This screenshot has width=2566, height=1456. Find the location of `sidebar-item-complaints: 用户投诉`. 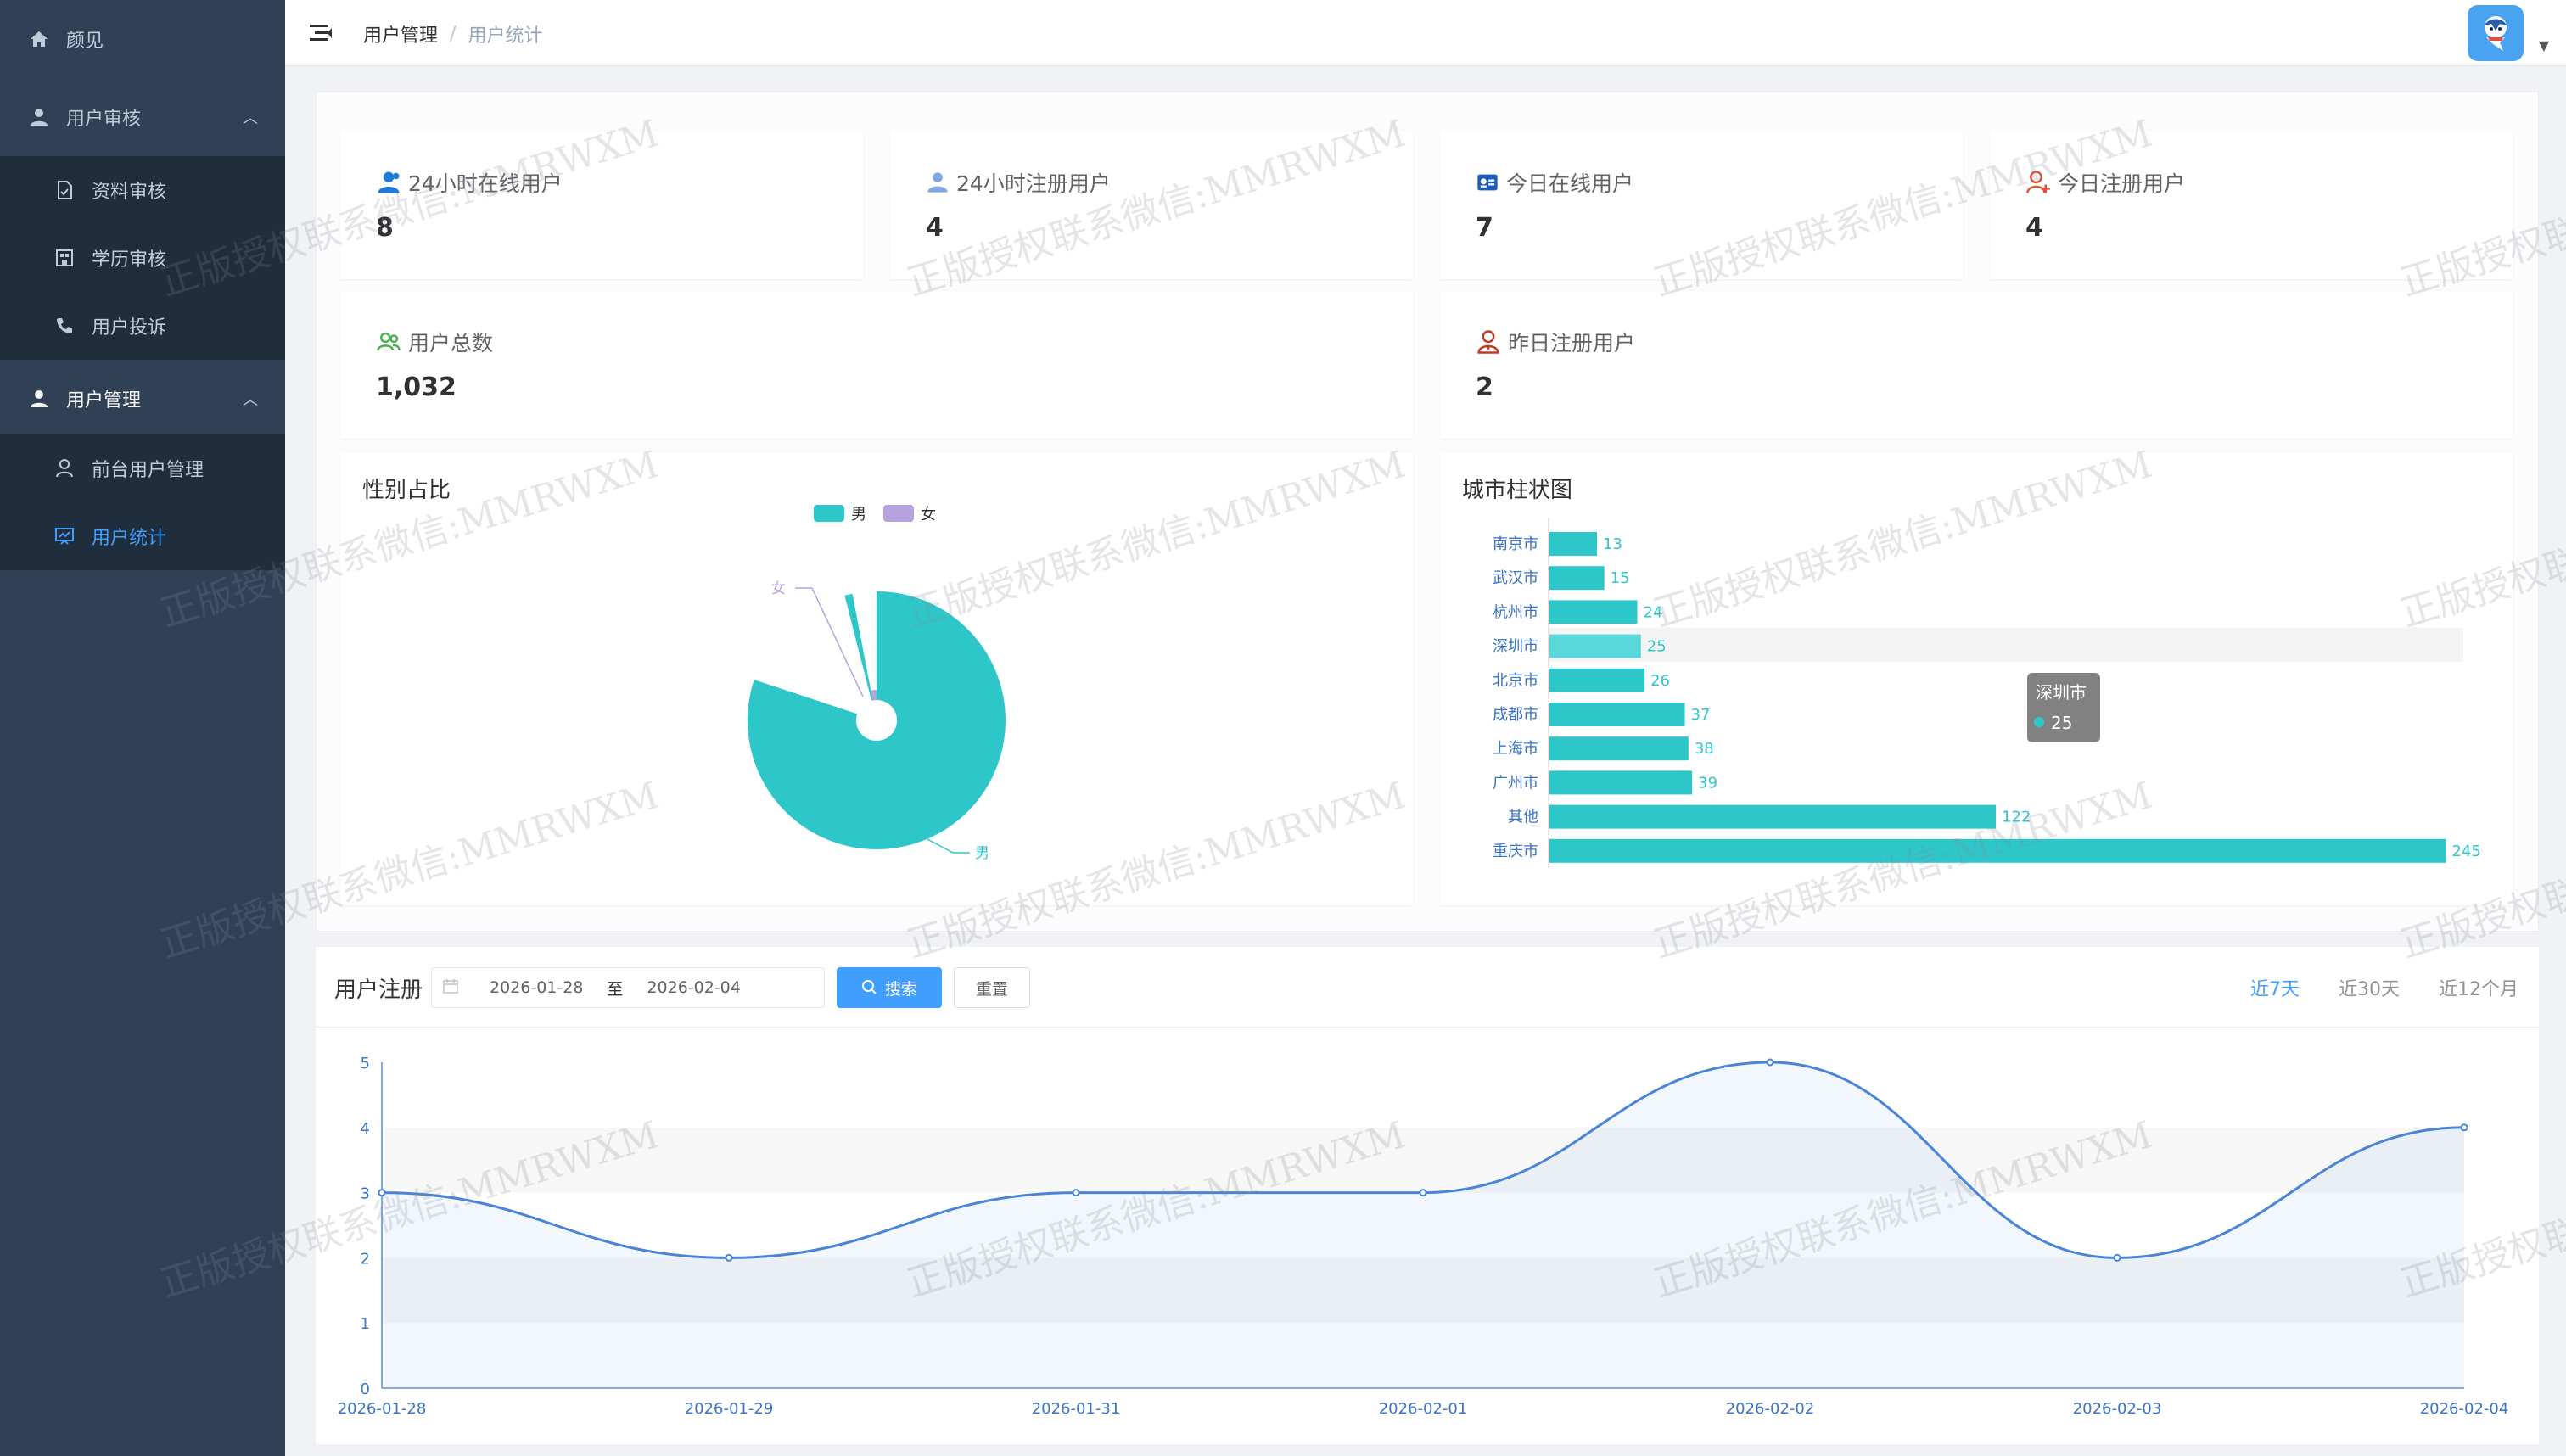

sidebar-item-complaints: 用户投诉 is located at coordinates (142, 326).